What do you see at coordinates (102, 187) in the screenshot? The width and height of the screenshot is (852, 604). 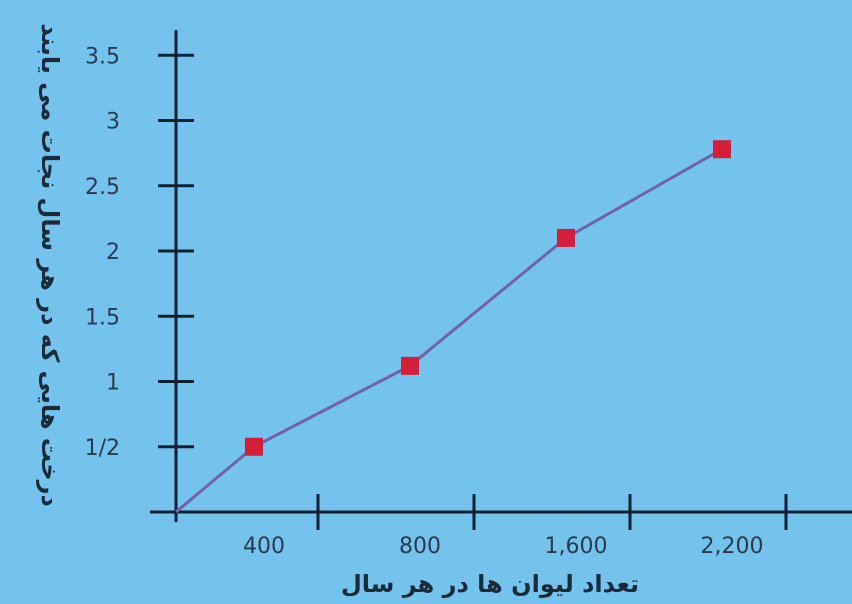 I see `y-tick-label: 2.5` at bounding box center [102, 187].